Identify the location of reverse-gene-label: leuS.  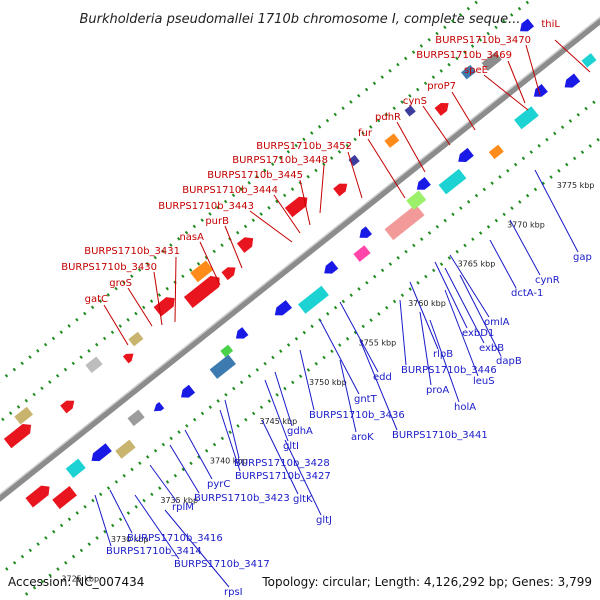
(484, 381).